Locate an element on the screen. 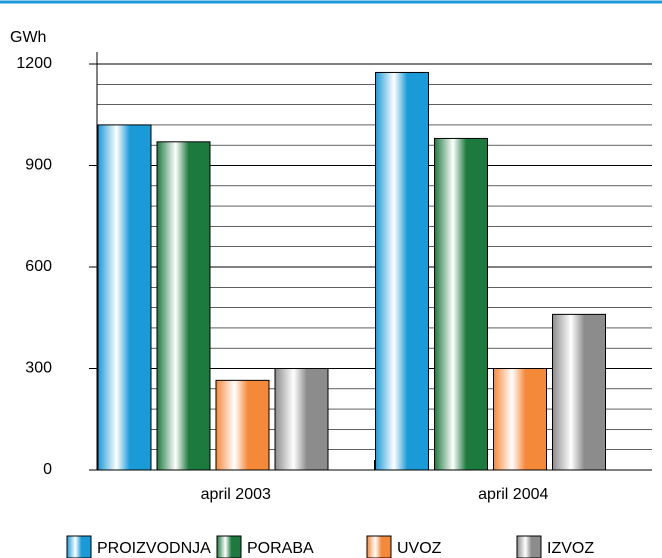  legend-label: IZVOZ is located at coordinates (570, 548).